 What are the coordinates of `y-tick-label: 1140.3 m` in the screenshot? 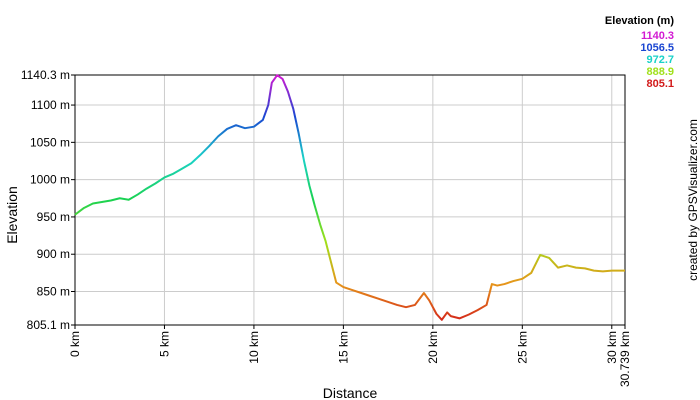 It's located at (45, 75).